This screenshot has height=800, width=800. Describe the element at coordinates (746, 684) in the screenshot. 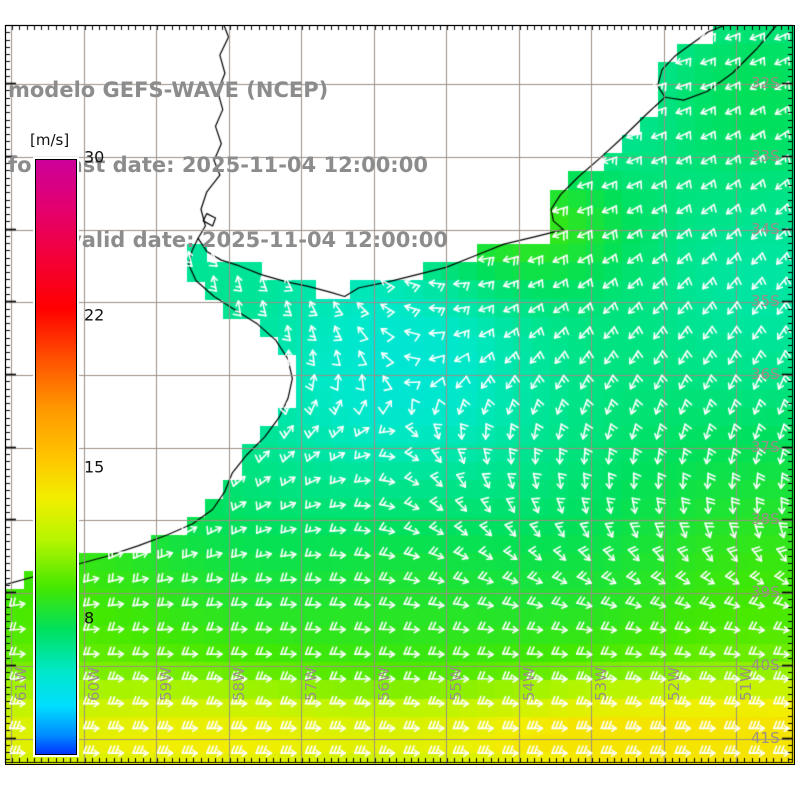

I see `longitude-label-51W: 51W` at that location.